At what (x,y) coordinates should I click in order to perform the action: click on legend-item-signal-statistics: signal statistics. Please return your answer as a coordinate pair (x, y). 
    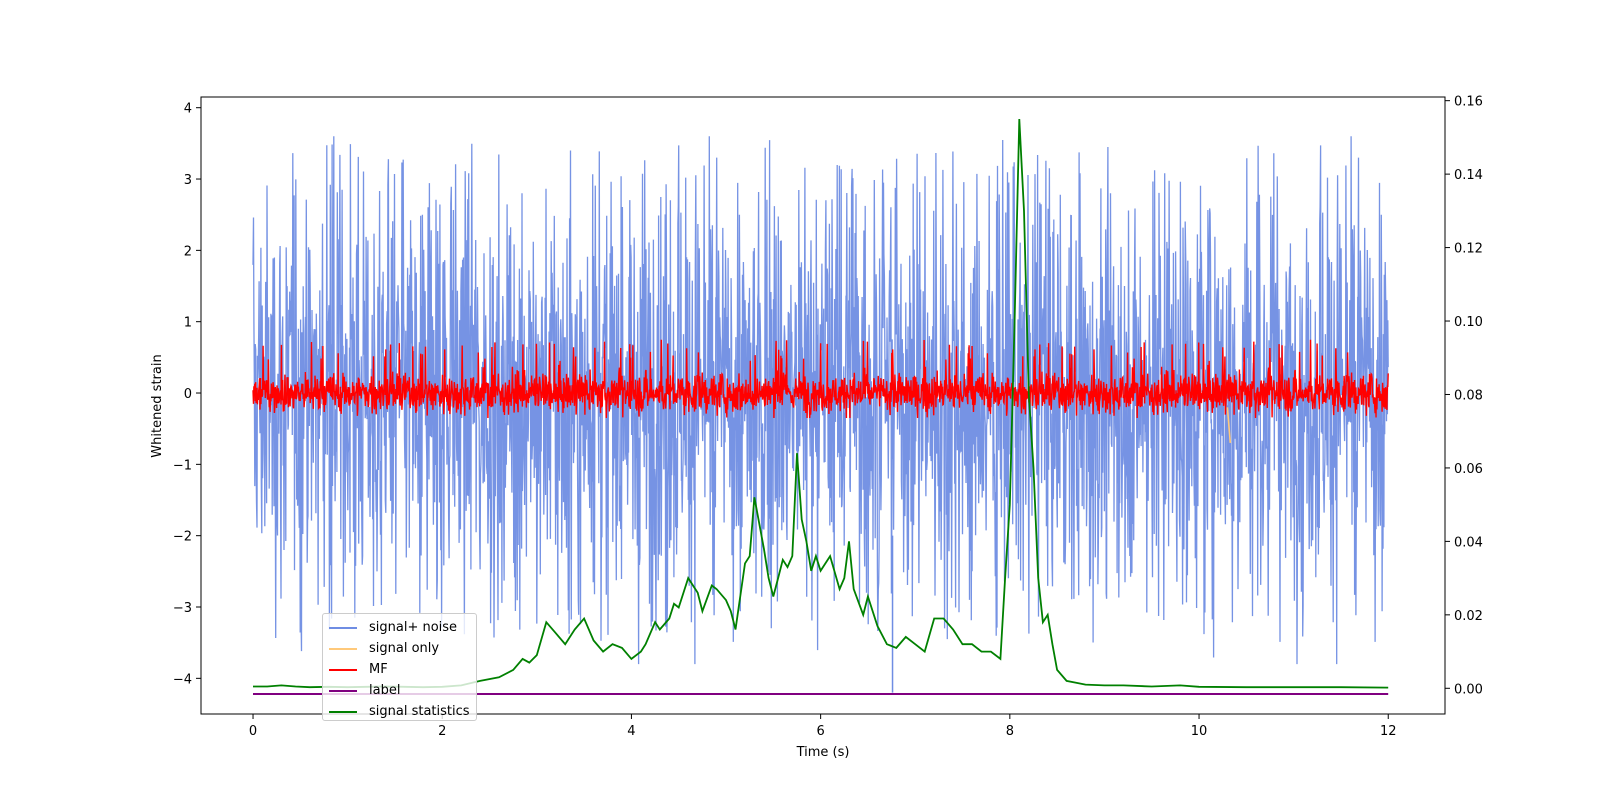
    Looking at the image, I should click on (399, 711).